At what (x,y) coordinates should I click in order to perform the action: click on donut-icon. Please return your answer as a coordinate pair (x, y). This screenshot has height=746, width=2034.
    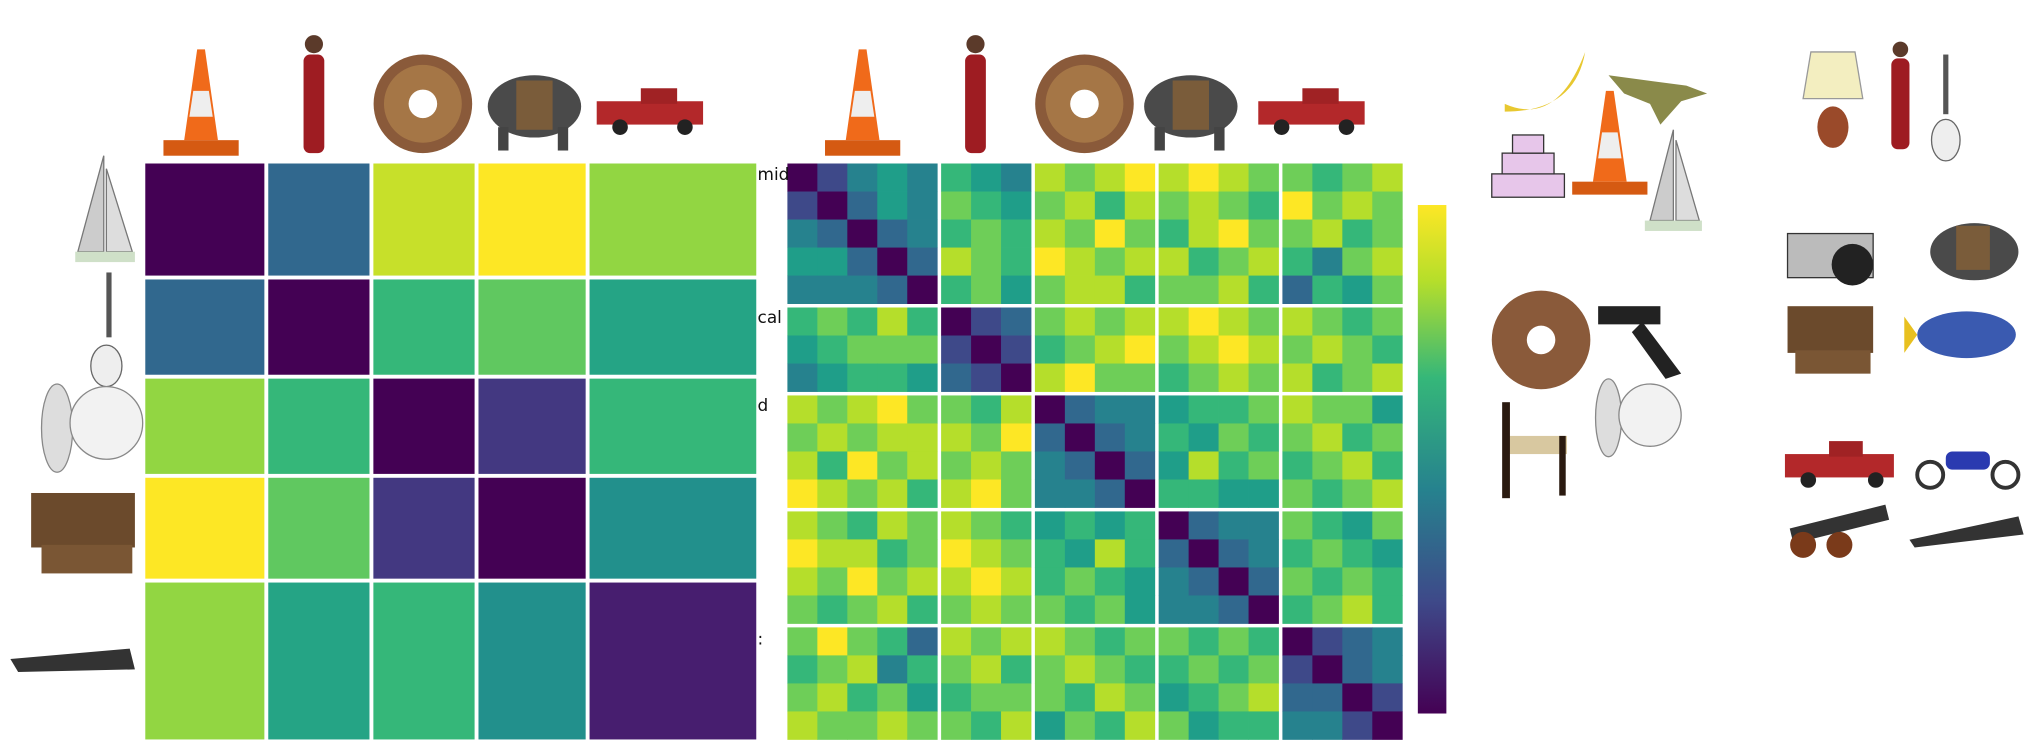
    Looking at the image, I should click on (1541, 340).